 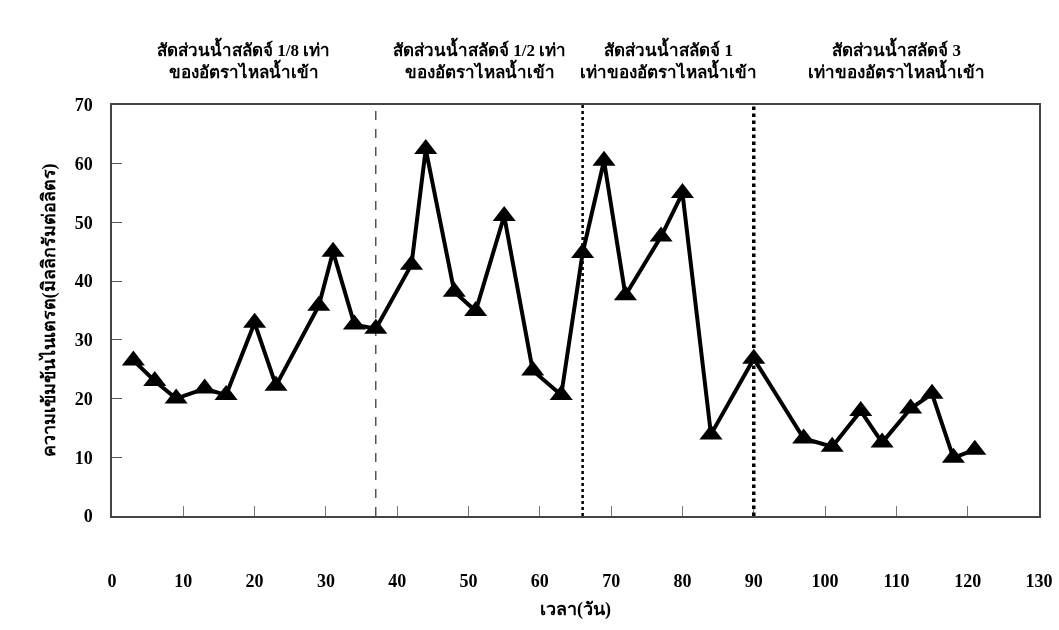 What do you see at coordinates (83, 457) in the screenshot?
I see `y-tick-label: 10` at bounding box center [83, 457].